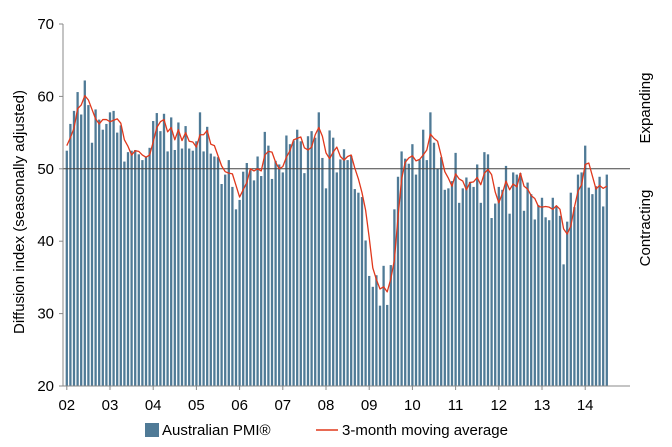 Image resolution: width=672 pixels, height=447 pixels. Describe the element at coordinates (645, 108) in the screenshot. I see `zone-label-expanding: Expanding` at that location.